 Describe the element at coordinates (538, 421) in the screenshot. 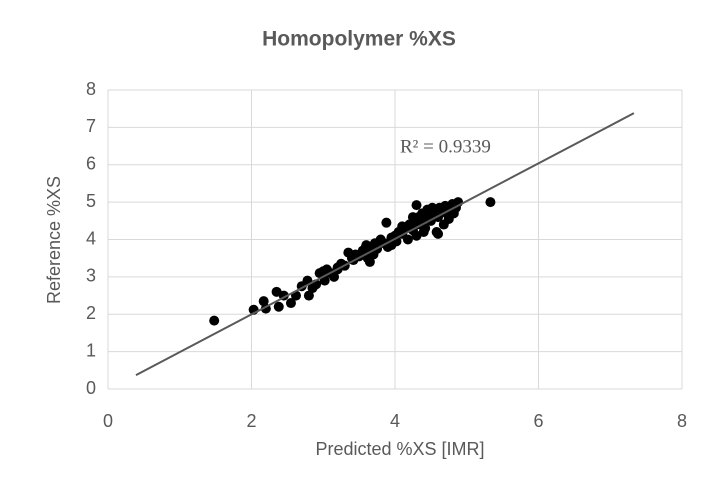

I see `x-tick-label: 6` at that location.